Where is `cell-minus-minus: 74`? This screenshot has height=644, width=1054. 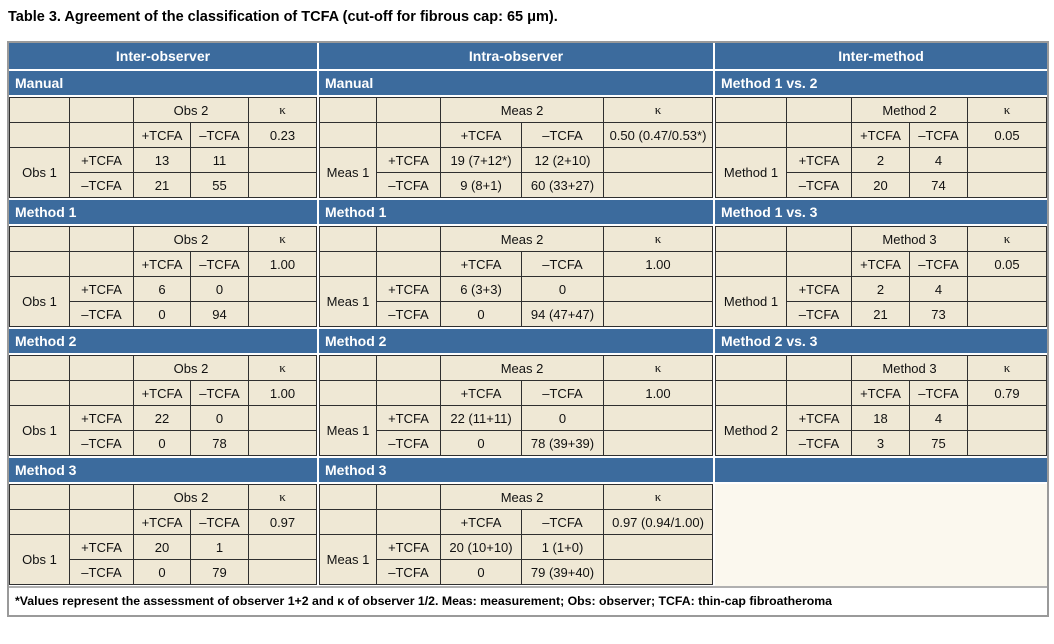
cell-minus-minus: 74 is located at coordinates (938, 185).